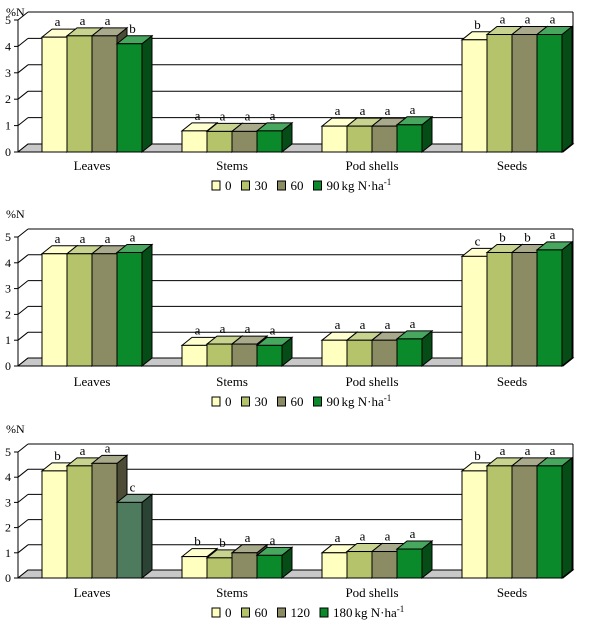  Describe the element at coordinates (301, 612) in the screenshot. I see `legend-label: 120` at that location.